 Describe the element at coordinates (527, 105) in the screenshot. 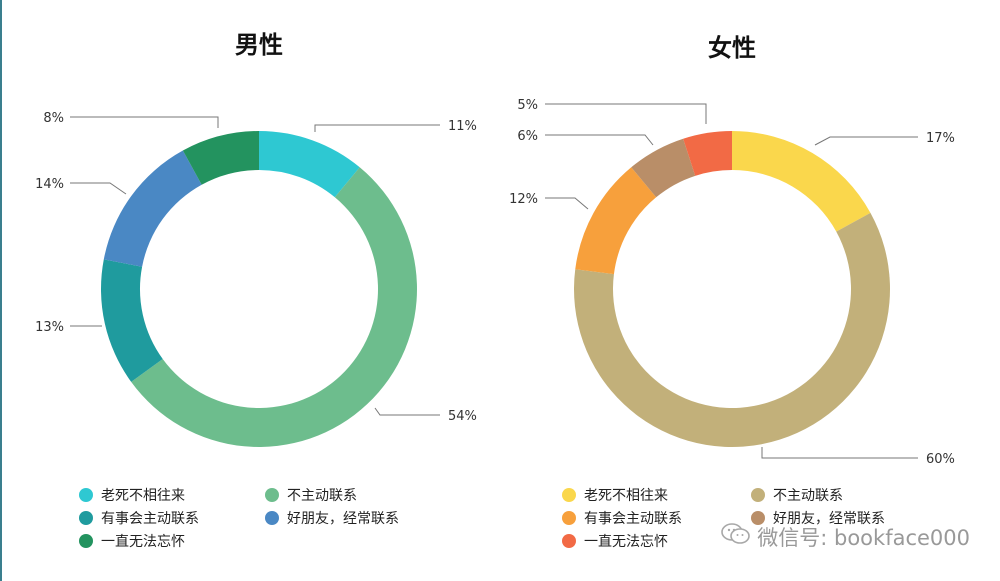

I see `female-percent-label-4: 5%` at that location.